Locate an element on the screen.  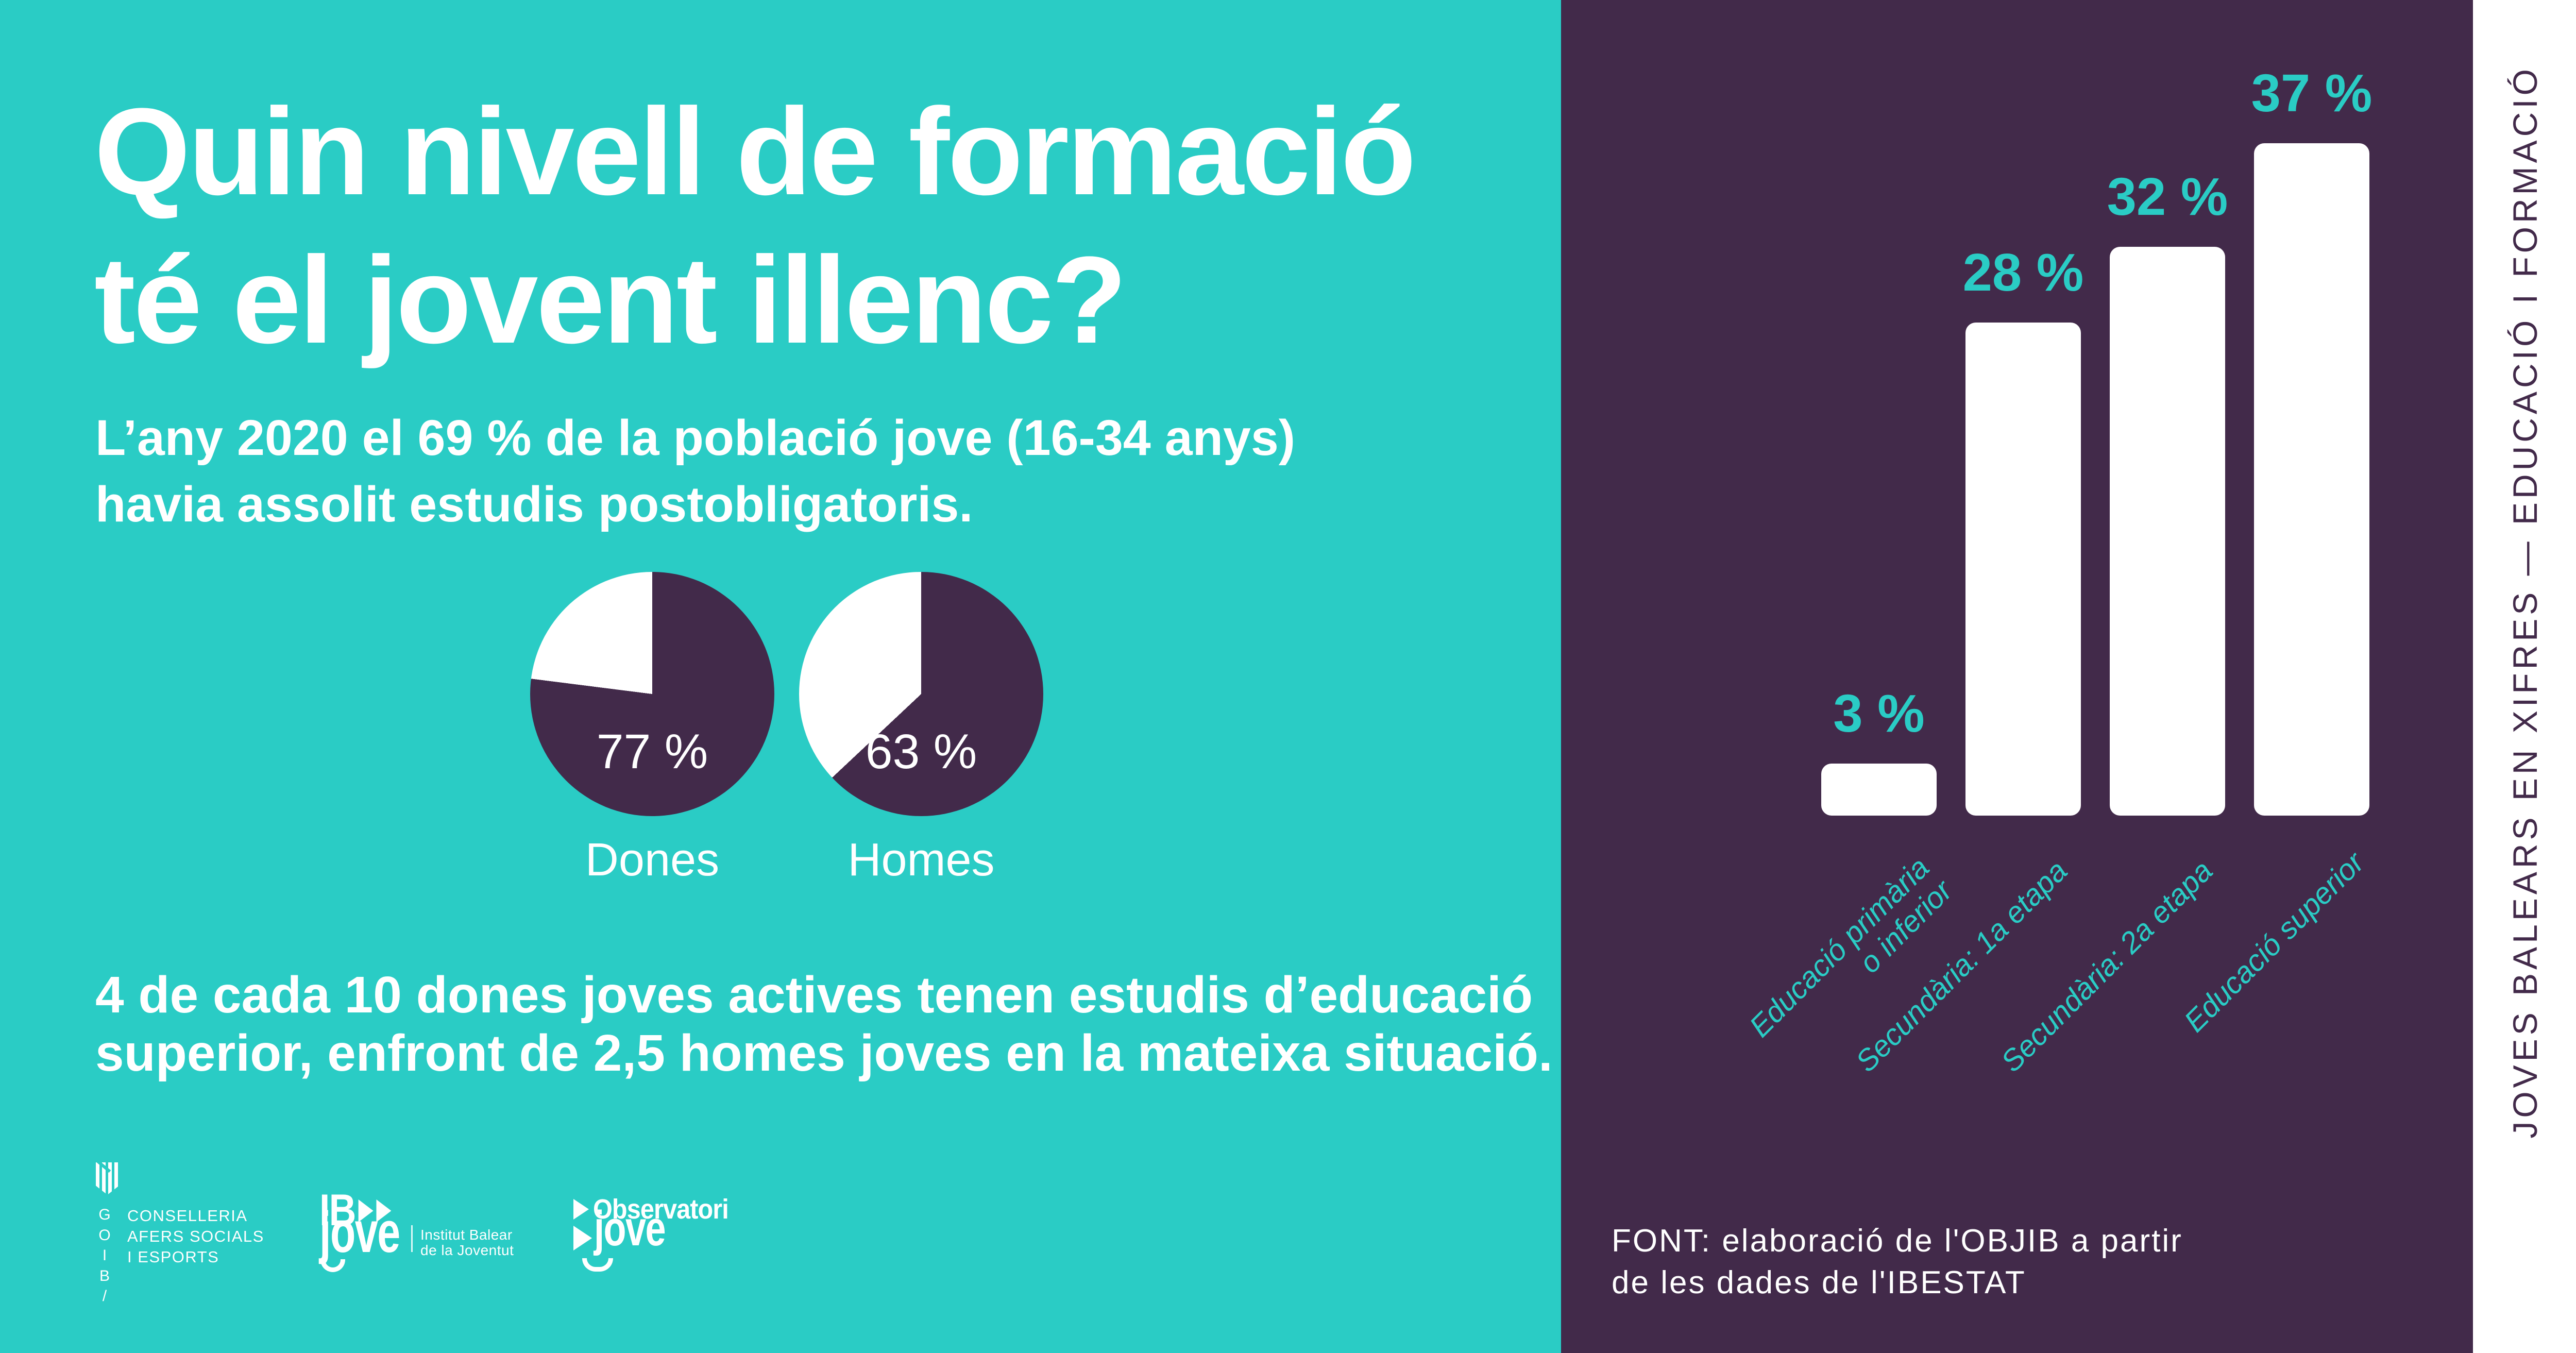
ibjove-org-name: Institut Balear de la Joventut is located at coordinates (467, 1242).